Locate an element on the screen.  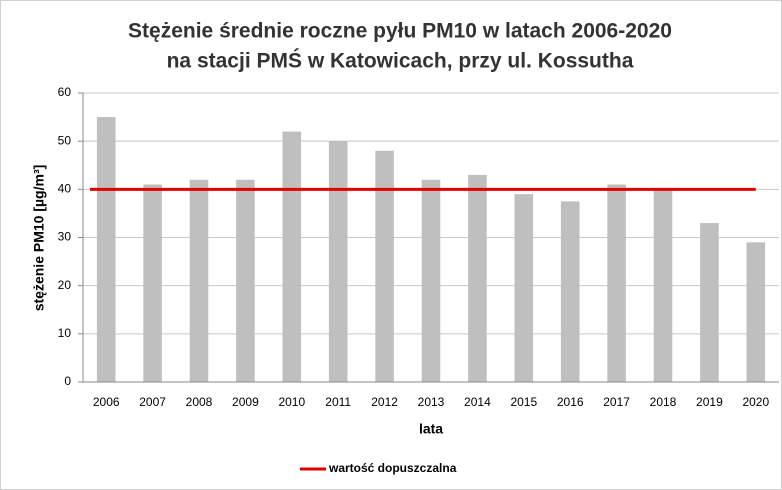
x-tick-label: 2015 is located at coordinates (523, 402).